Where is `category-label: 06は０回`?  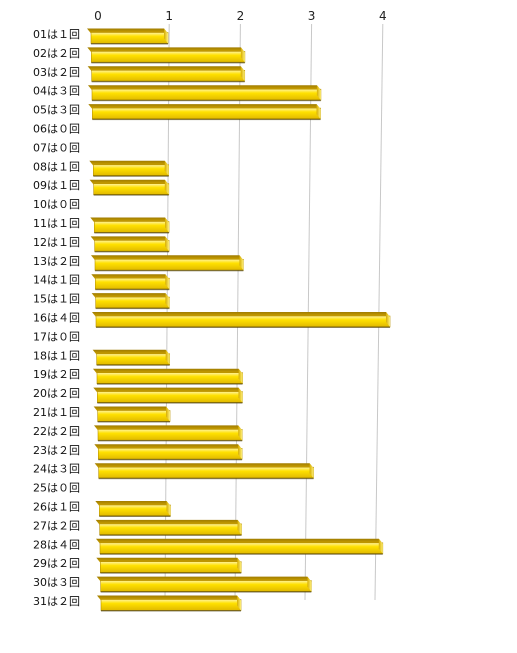
category-label: 06は０回 is located at coordinates (56, 129).